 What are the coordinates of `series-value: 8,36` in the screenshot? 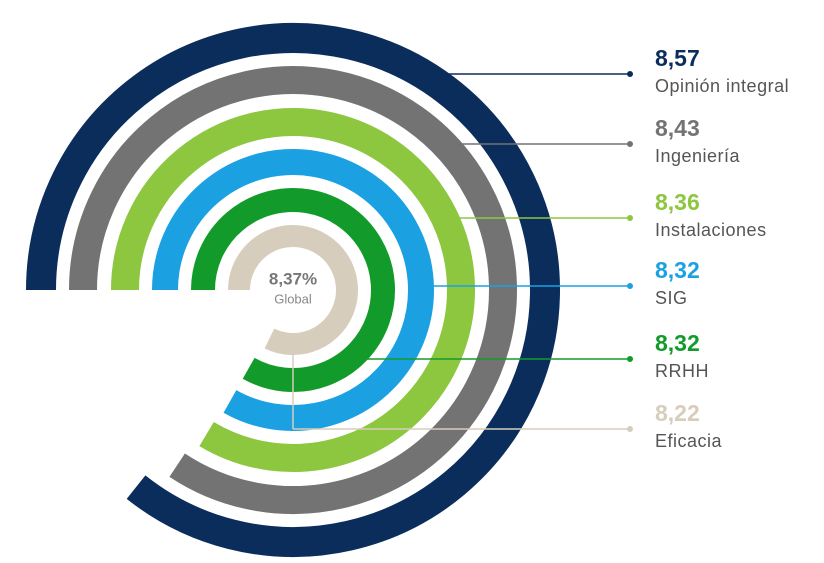 It's located at (677, 202).